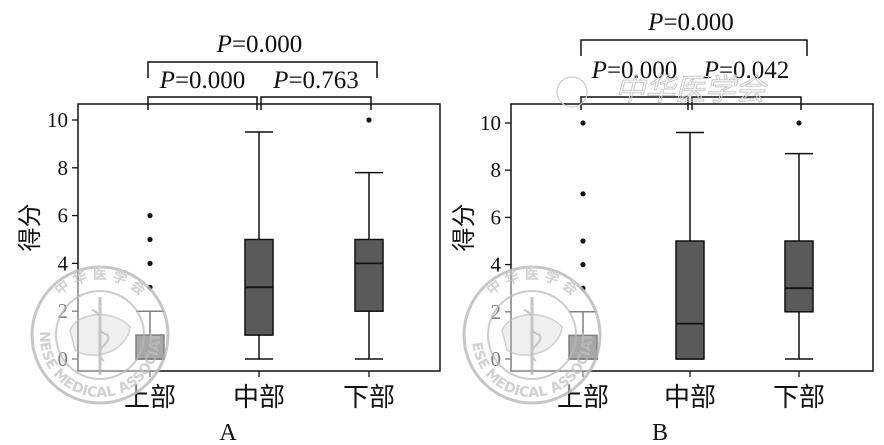 Image resolution: width=884 pixels, height=445 pixels. Describe the element at coordinates (315, 80) in the screenshot. I see `p-value-label: P=0.763` at that location.